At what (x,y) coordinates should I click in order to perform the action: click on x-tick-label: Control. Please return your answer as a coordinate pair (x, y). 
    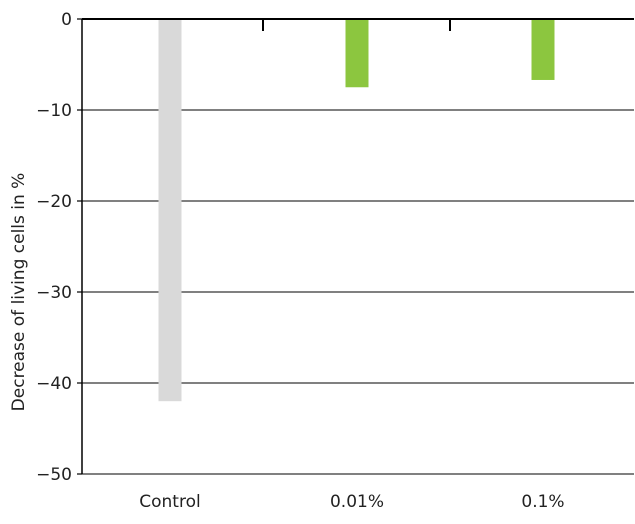
    Looking at the image, I should click on (169, 502).